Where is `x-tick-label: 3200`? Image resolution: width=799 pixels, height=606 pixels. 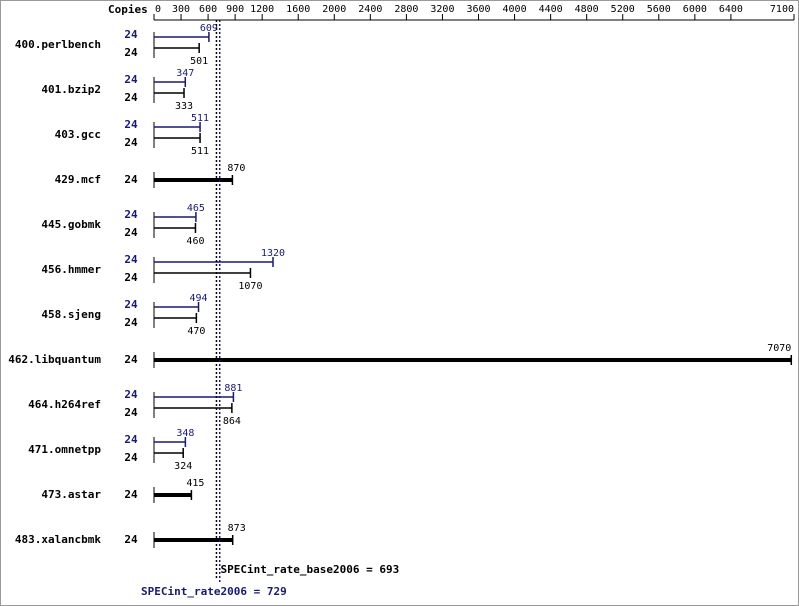 x-tick-label: 3200 is located at coordinates (442, 9).